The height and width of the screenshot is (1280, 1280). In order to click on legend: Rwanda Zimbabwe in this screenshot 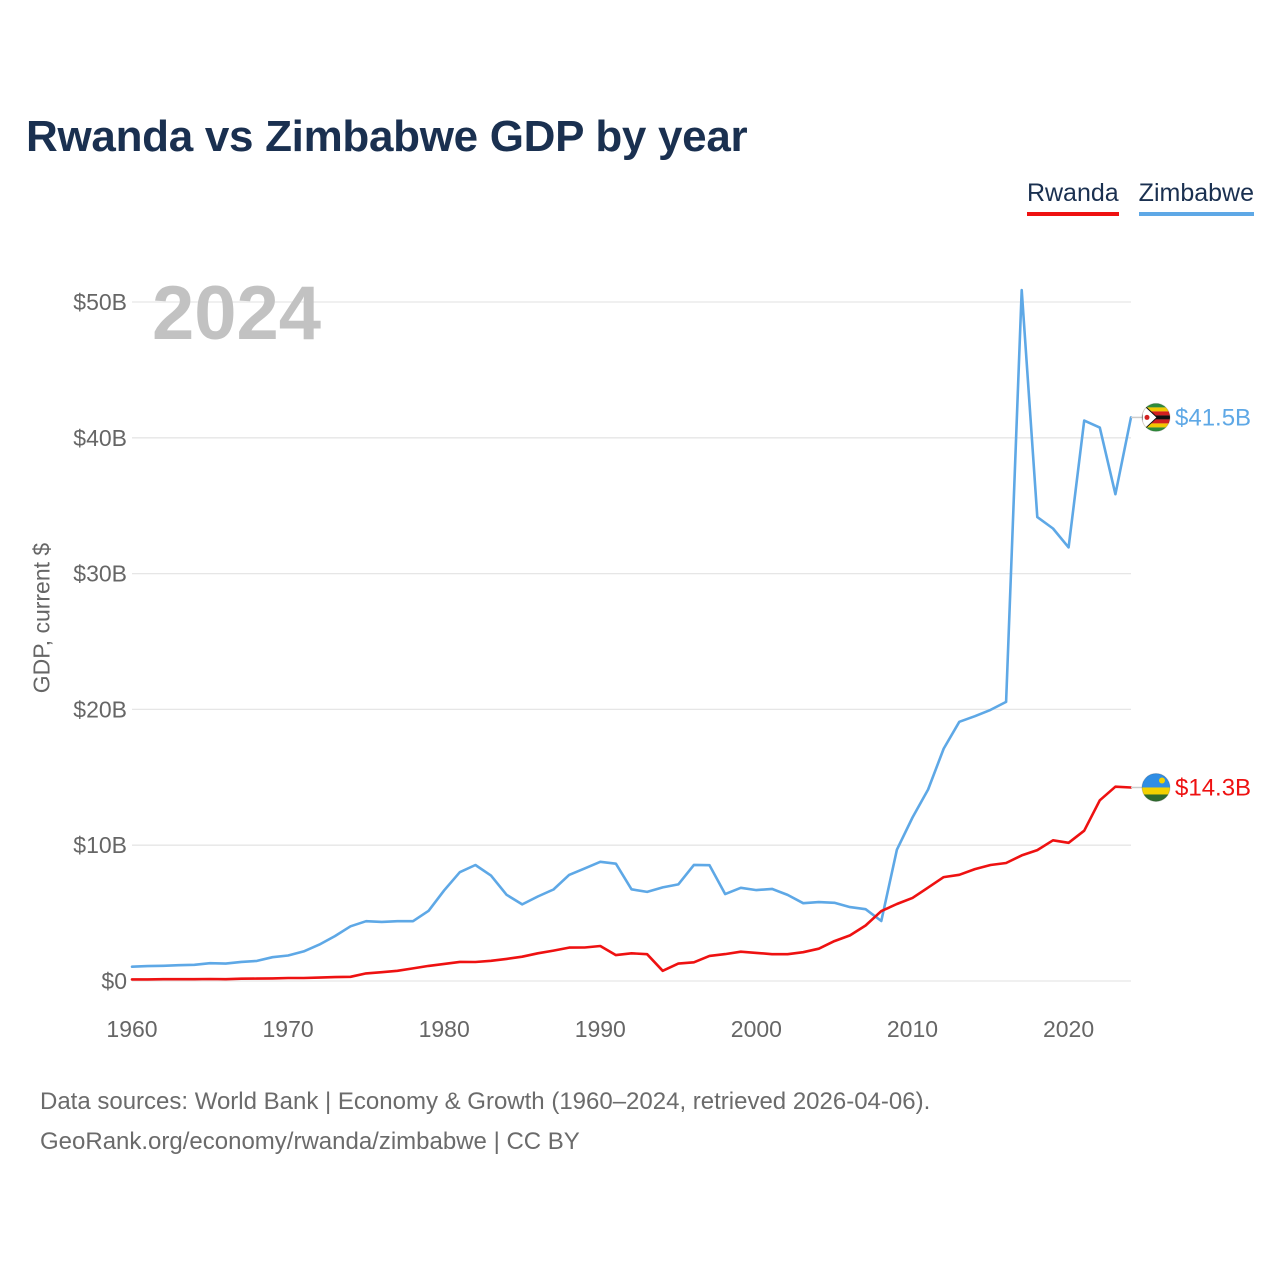, I will do `click(1140, 197)`.